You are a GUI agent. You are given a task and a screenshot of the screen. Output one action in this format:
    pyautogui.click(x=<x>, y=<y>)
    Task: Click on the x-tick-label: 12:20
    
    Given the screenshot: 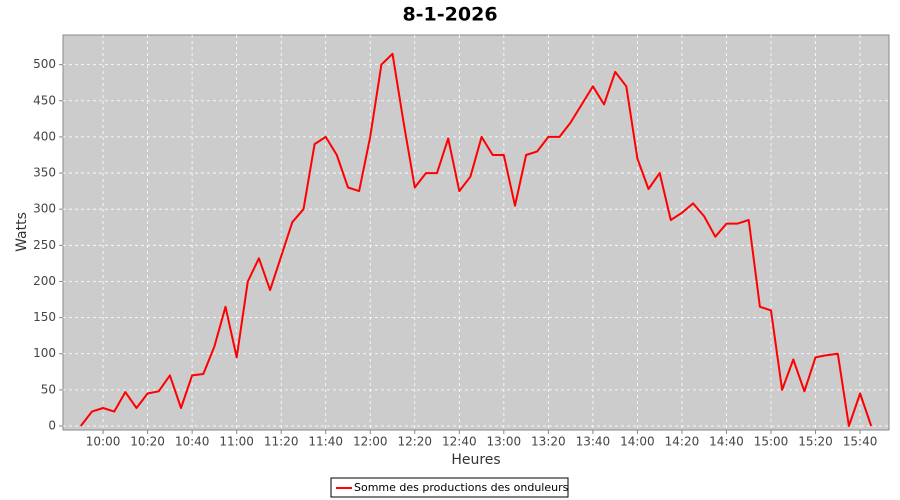 What is the action you would take?
    pyautogui.click(x=414, y=442)
    